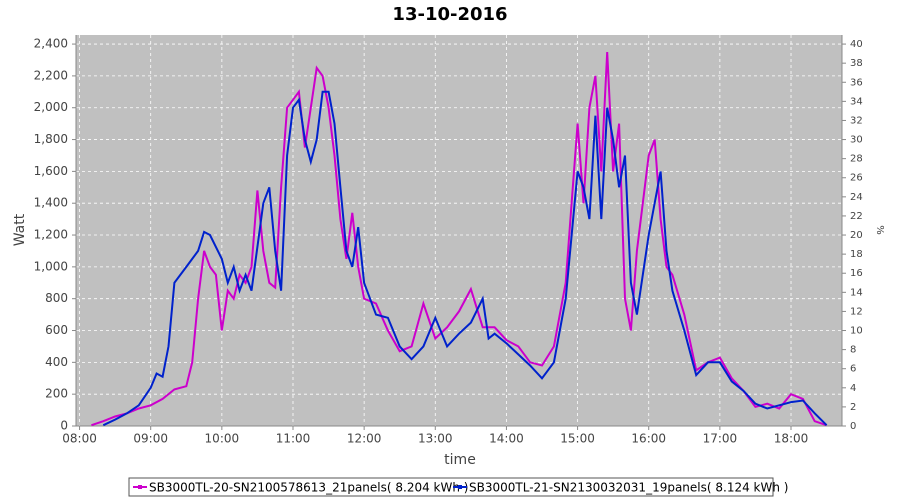  I want to click on y-axis-label: Watt, so click(20, 229).